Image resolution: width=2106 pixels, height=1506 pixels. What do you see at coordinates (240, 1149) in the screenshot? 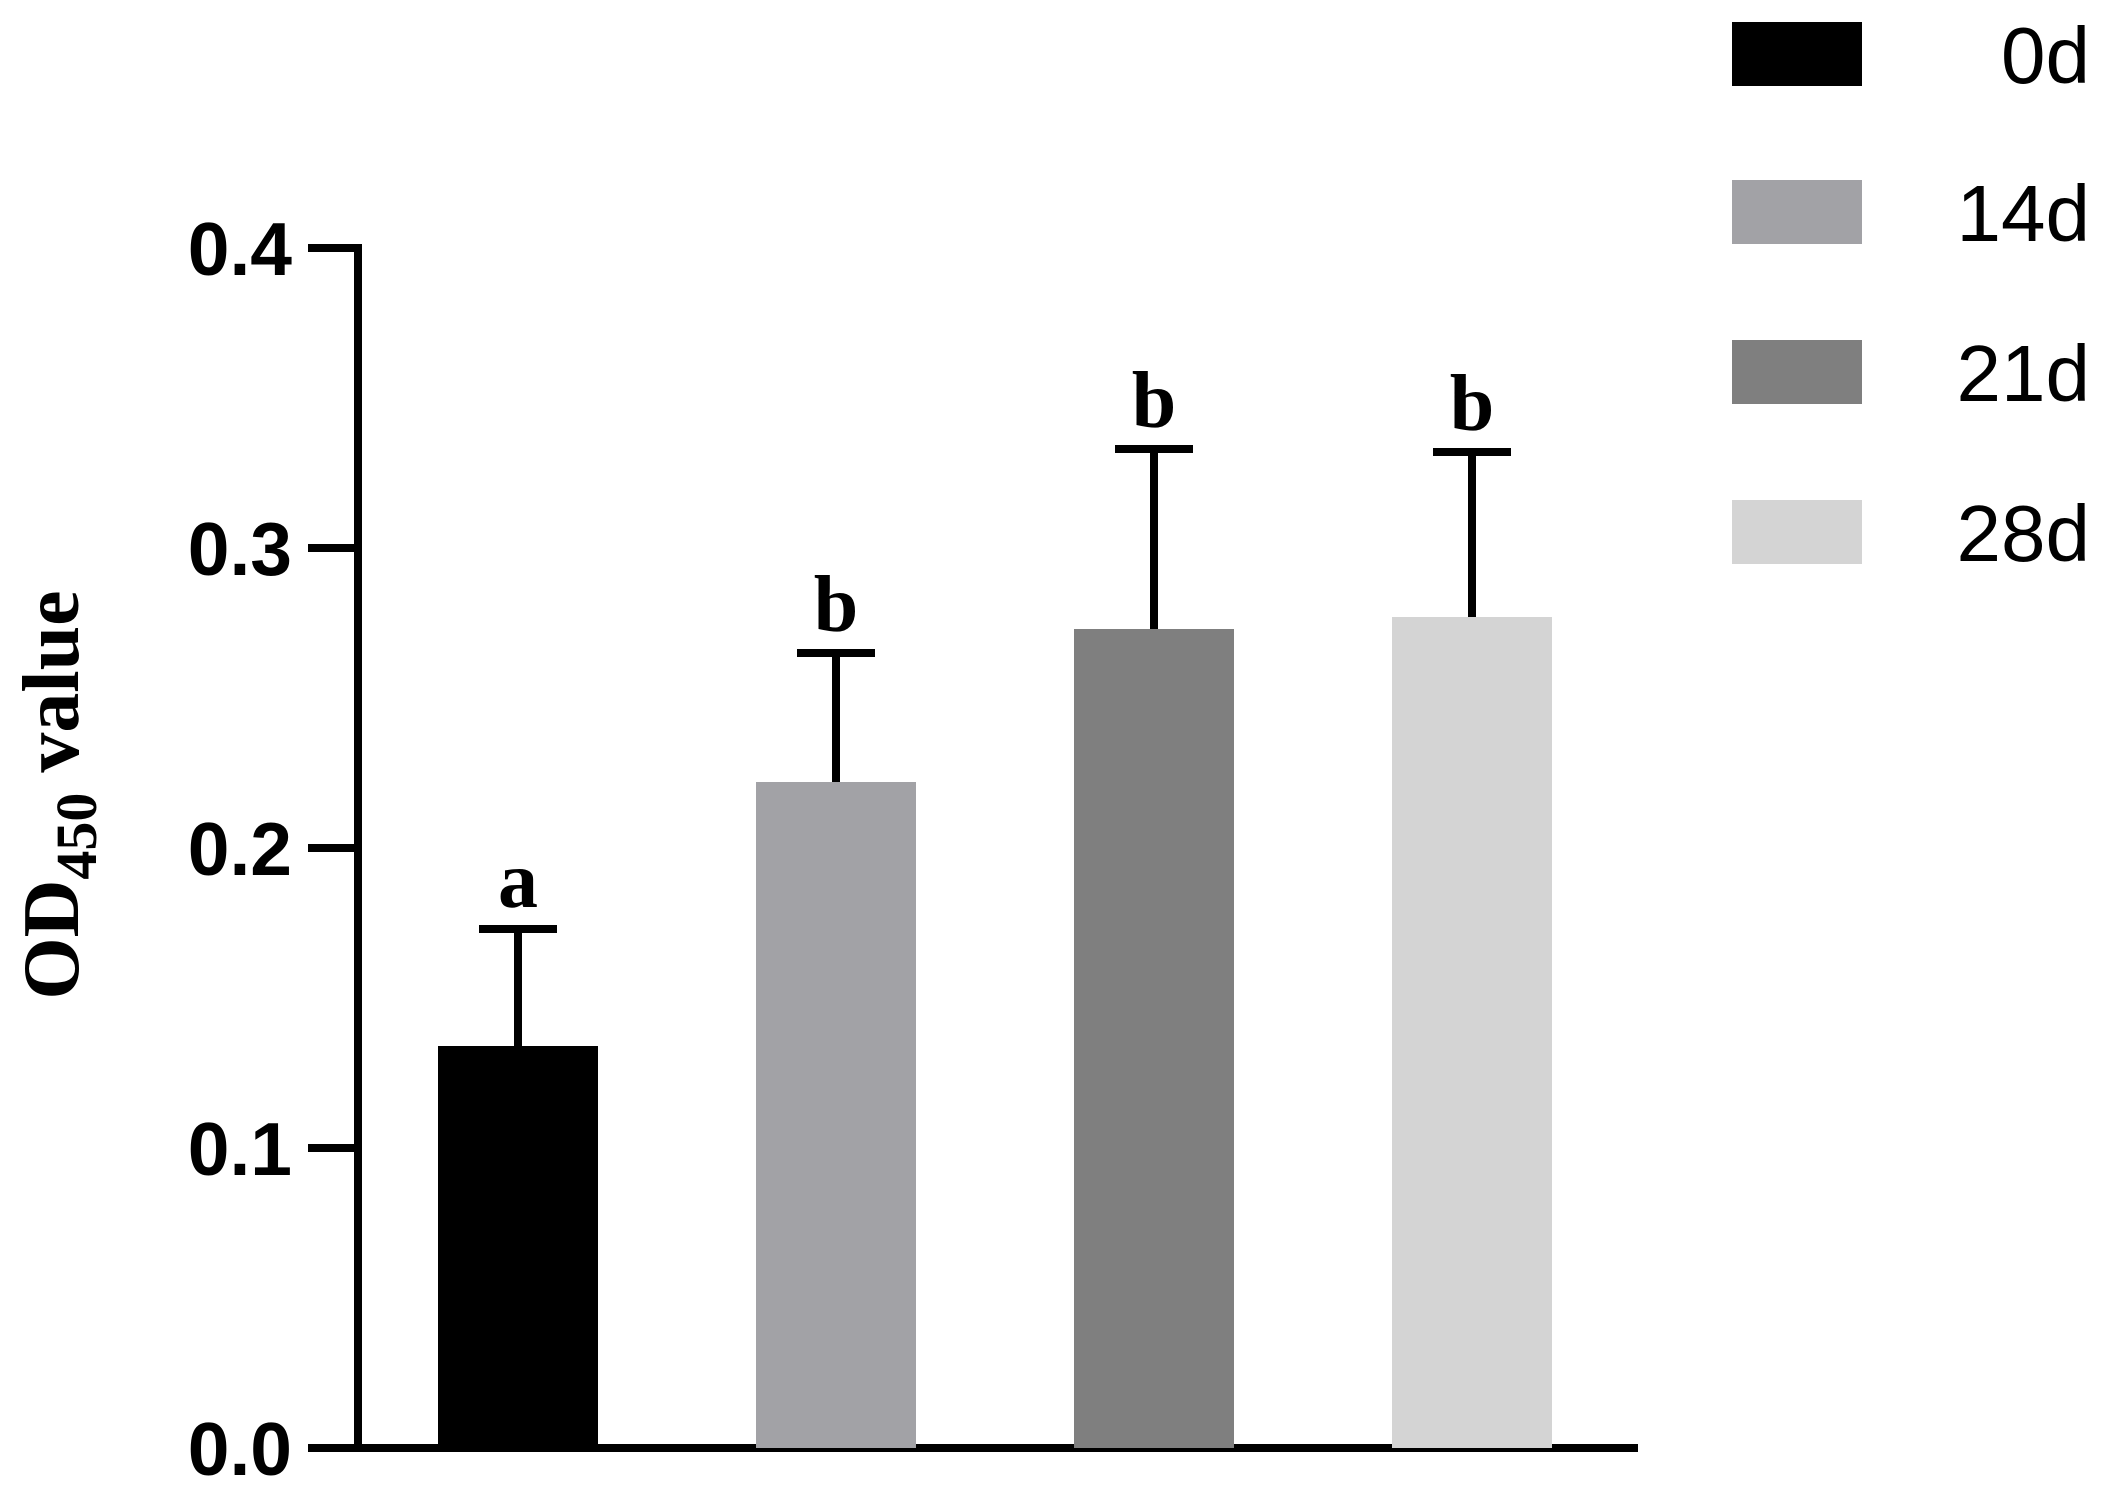
I see `y-tick-label: 0.1` at bounding box center [240, 1149].